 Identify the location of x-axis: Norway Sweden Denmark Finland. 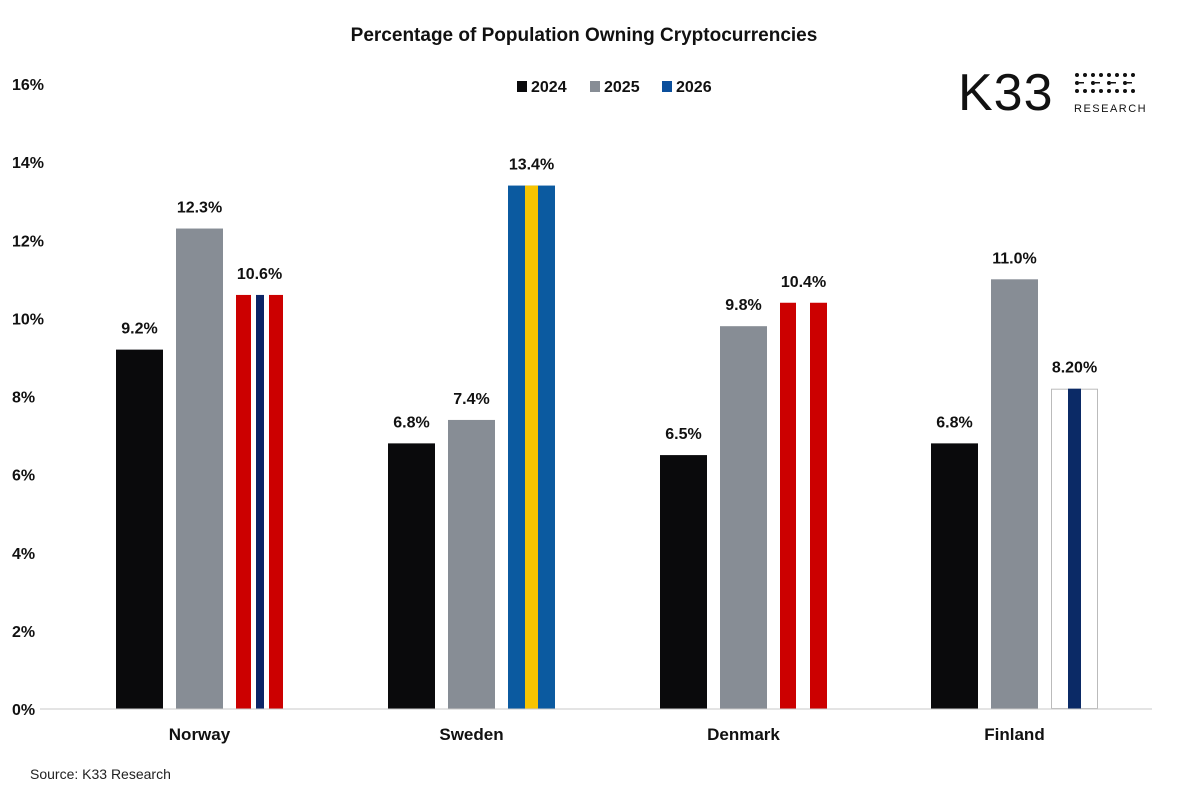
(607, 734).